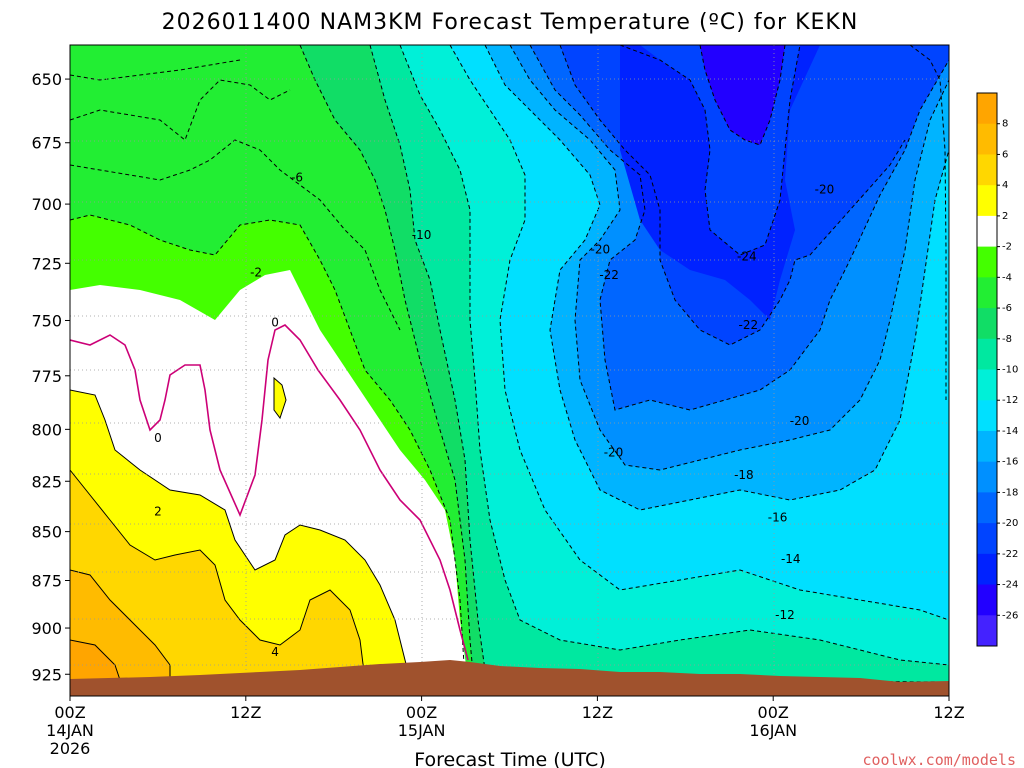 The width and height of the screenshot is (1024, 768). Describe the element at coordinates (70, 730) in the screenshot. I see `x-tick-date: 14JAN` at that location.